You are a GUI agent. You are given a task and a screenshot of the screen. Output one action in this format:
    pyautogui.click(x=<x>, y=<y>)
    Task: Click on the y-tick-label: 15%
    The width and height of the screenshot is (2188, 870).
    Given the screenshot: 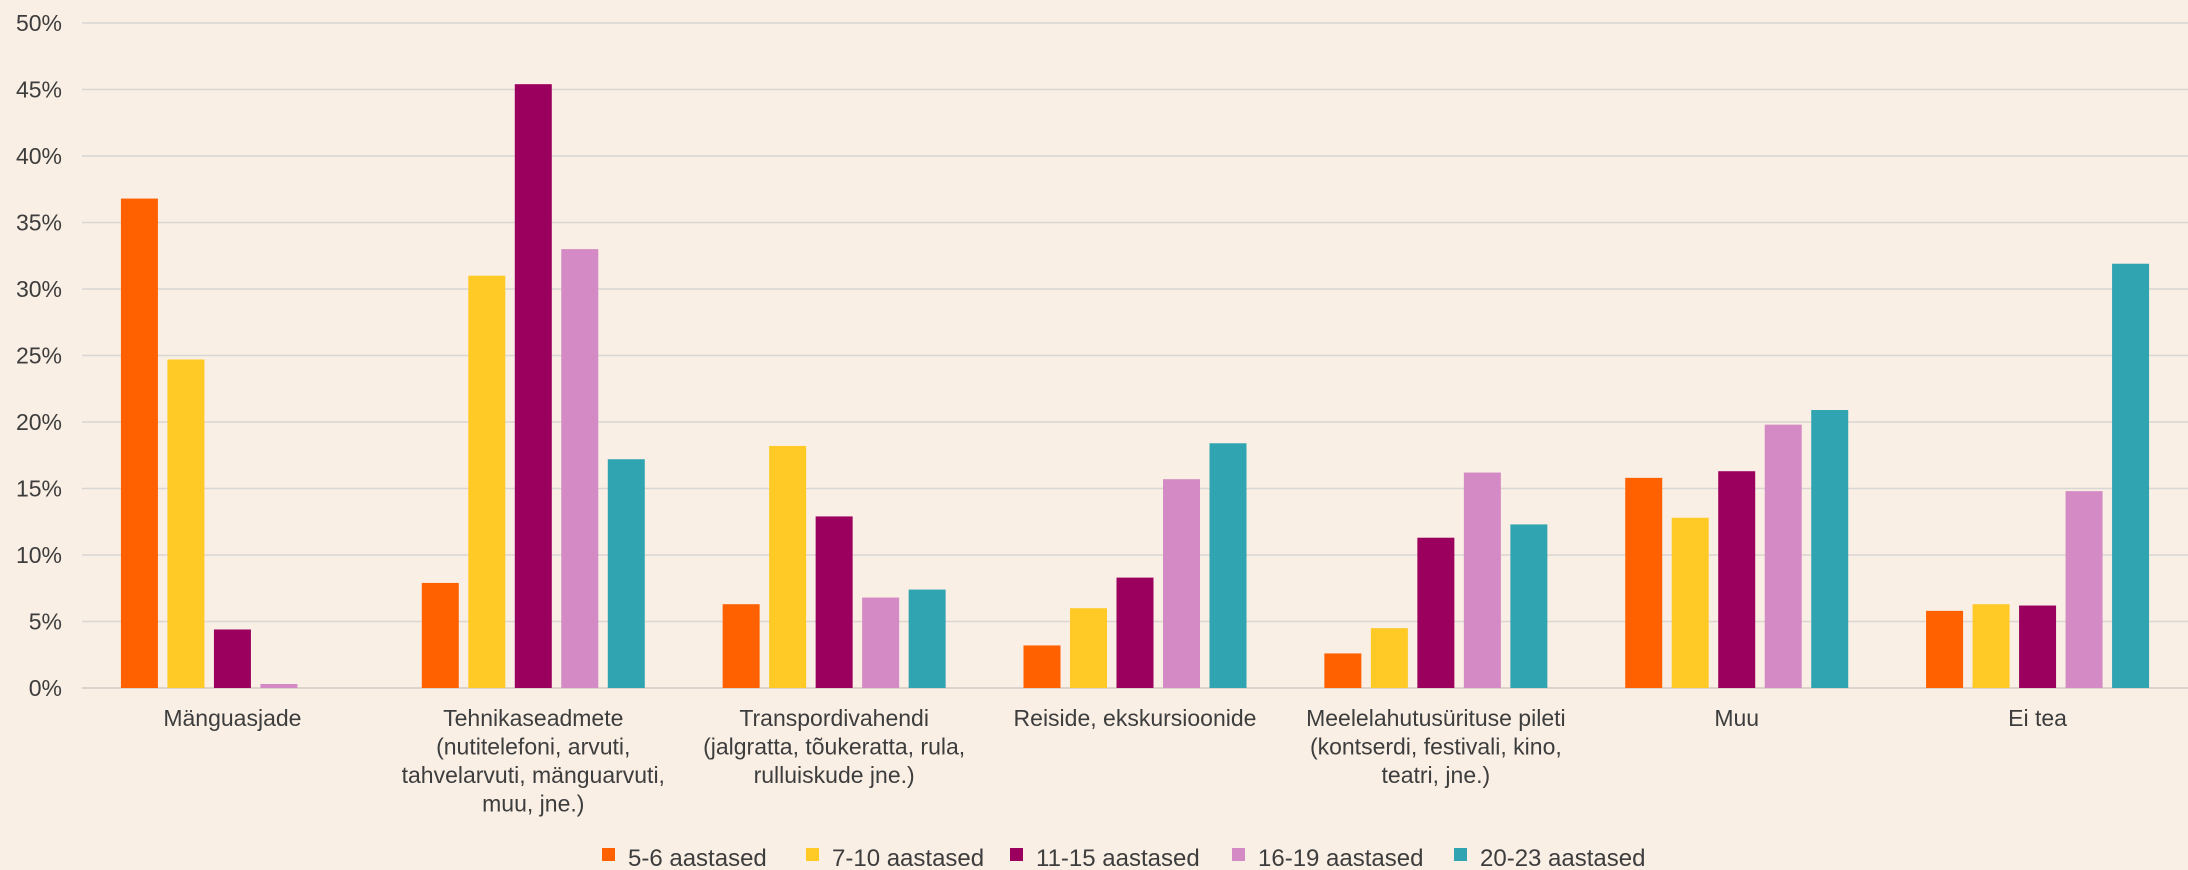 What is the action you would take?
    pyautogui.click(x=39, y=489)
    